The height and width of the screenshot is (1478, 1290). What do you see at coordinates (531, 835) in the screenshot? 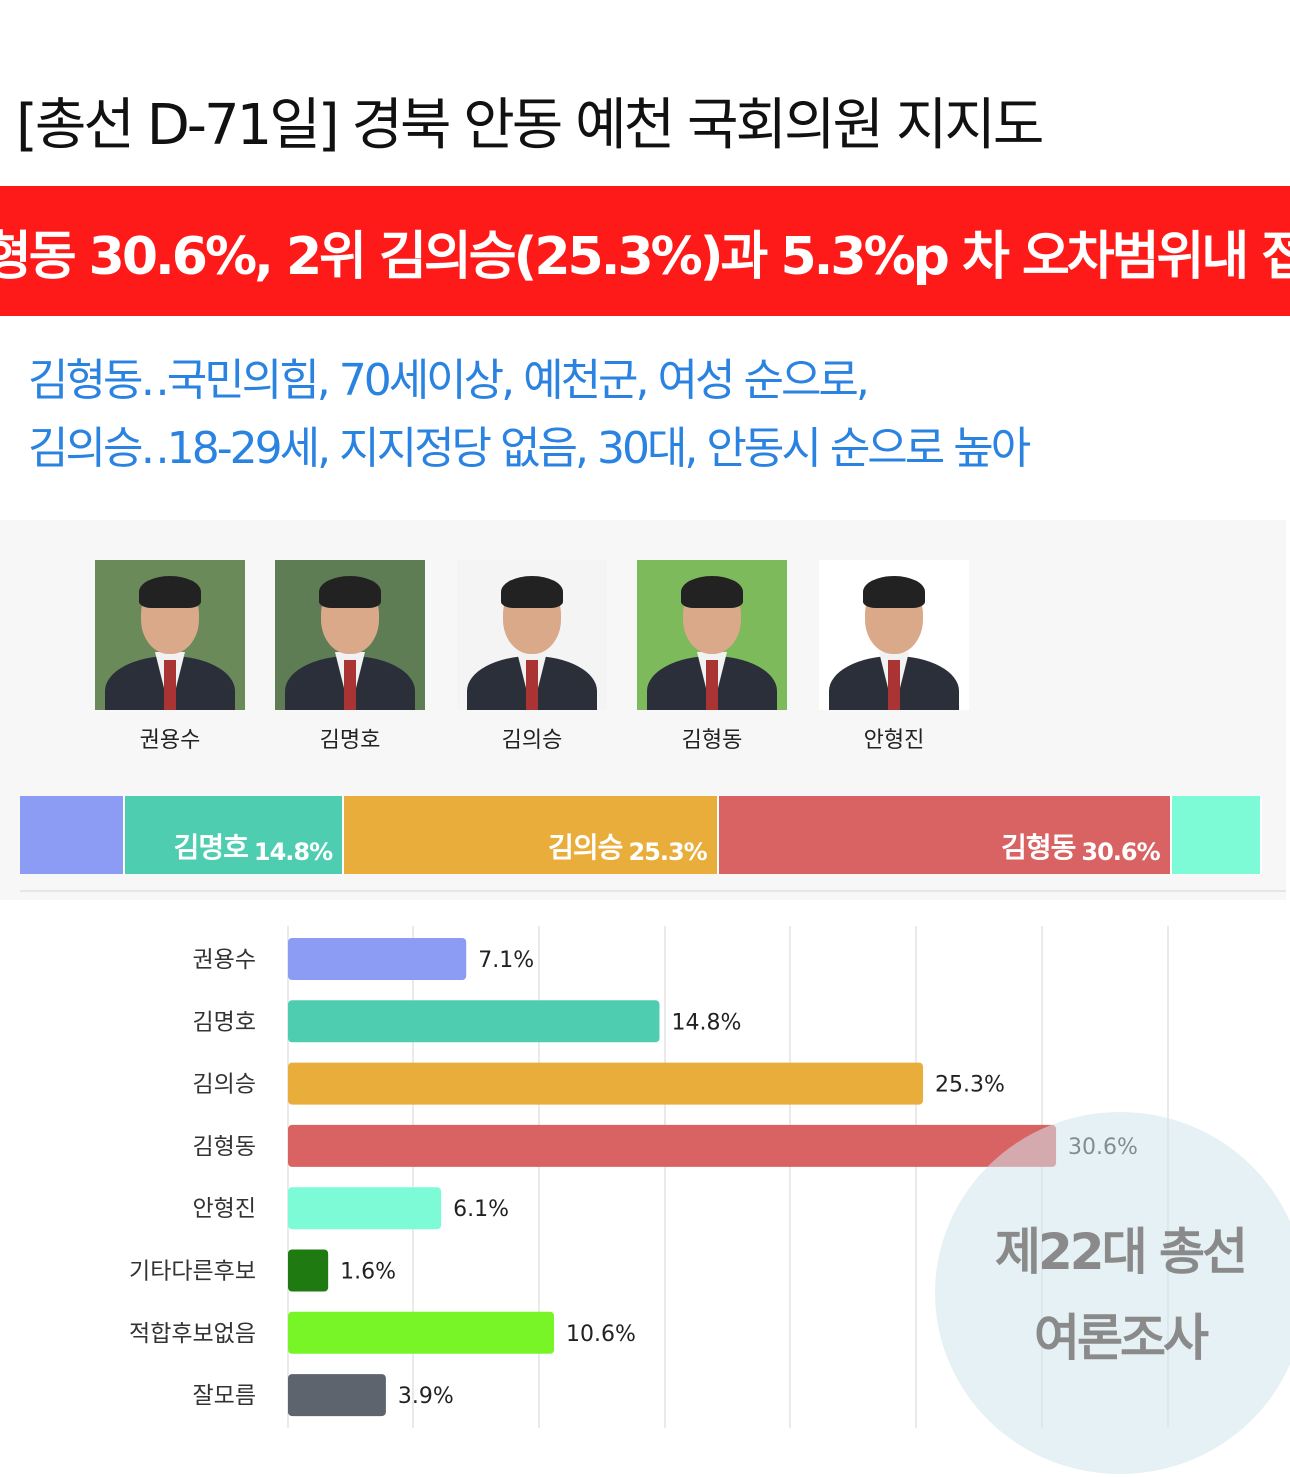
I see `stack-segment: 김의승 25.3%` at bounding box center [531, 835].